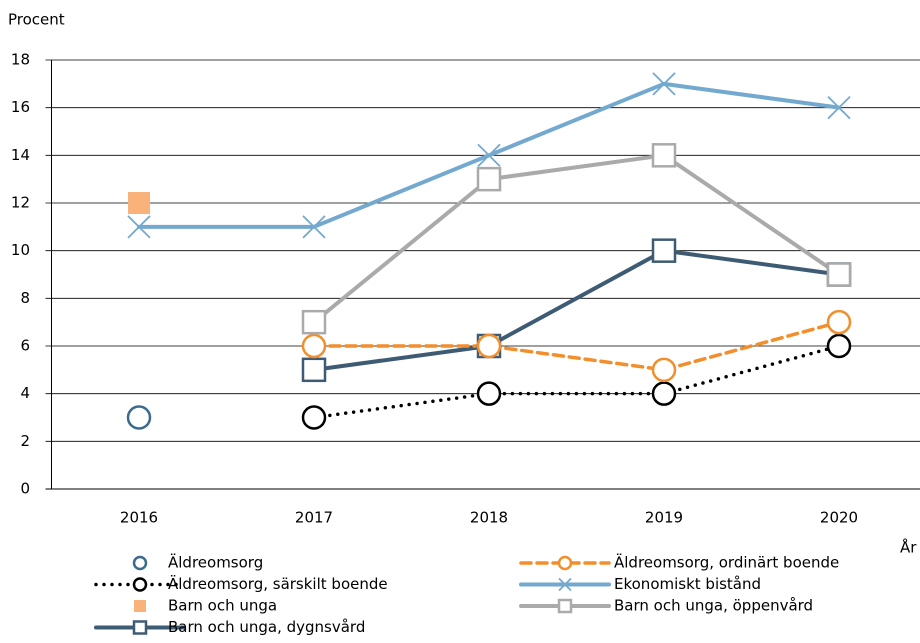  What do you see at coordinates (314, 518) in the screenshot?
I see `x-tick-label: 2017` at bounding box center [314, 518].